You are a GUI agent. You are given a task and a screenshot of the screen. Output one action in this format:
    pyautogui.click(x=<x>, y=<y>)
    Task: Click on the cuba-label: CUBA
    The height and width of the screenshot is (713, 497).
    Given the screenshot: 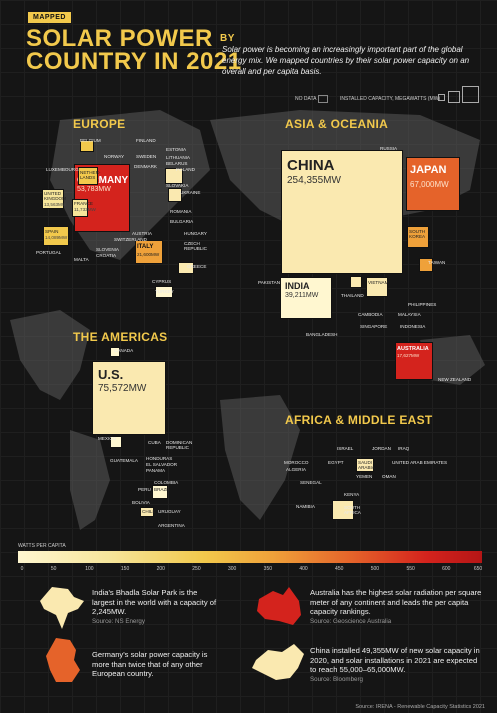 What is the action you would take?
    pyautogui.click(x=154, y=442)
    